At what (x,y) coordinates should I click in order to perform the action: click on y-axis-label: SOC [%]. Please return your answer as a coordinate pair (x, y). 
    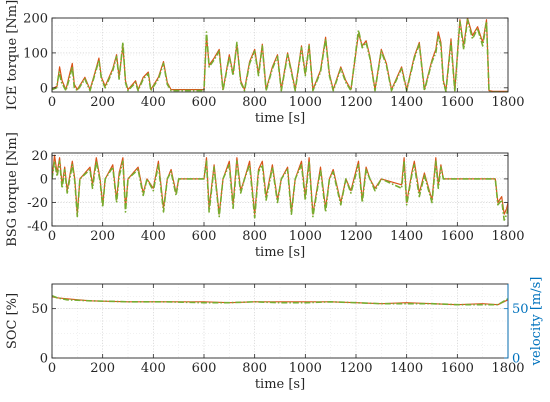
    Looking at the image, I should click on (12, 321).